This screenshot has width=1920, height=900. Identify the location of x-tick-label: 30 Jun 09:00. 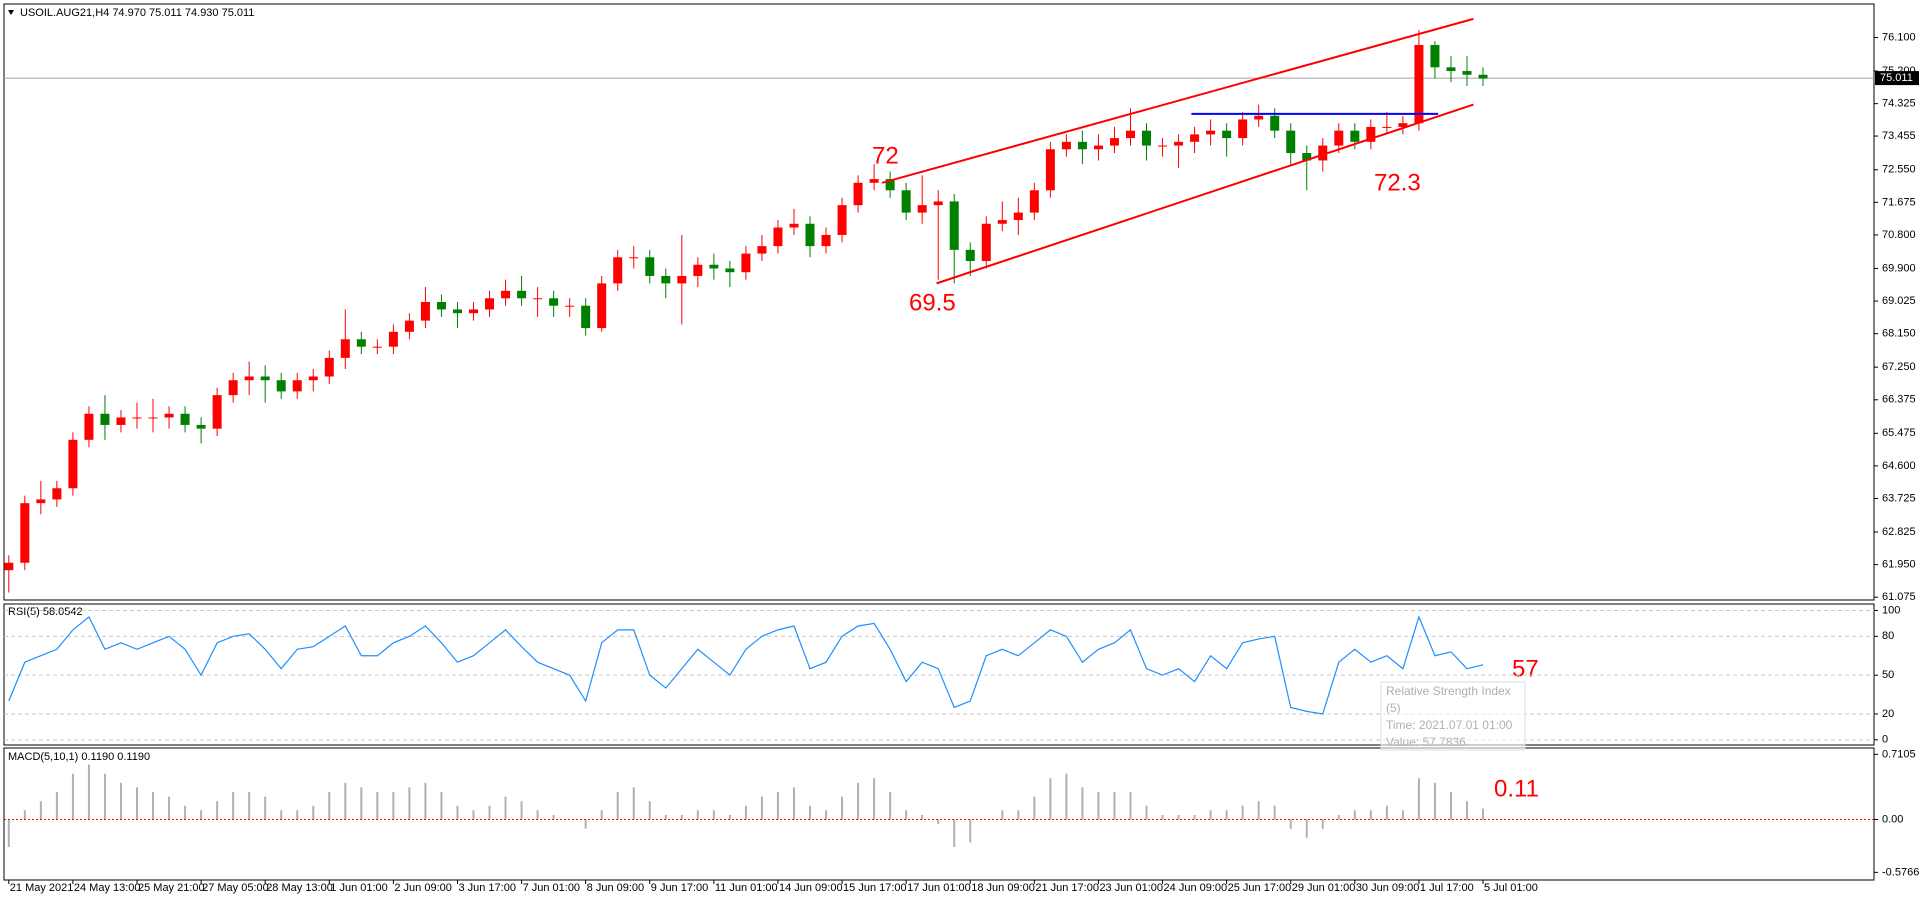
(1388, 888).